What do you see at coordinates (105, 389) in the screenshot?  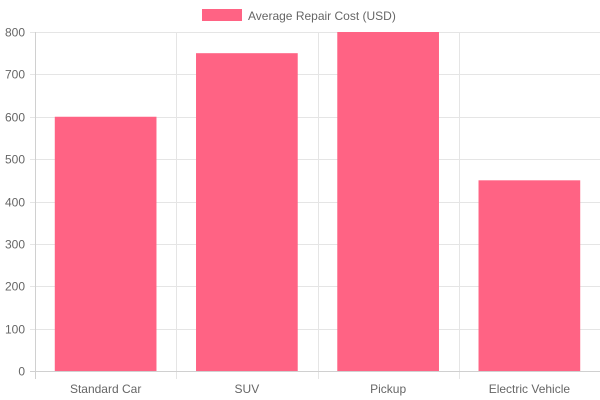 I see `x-tick-label: Standard Car` at bounding box center [105, 389].